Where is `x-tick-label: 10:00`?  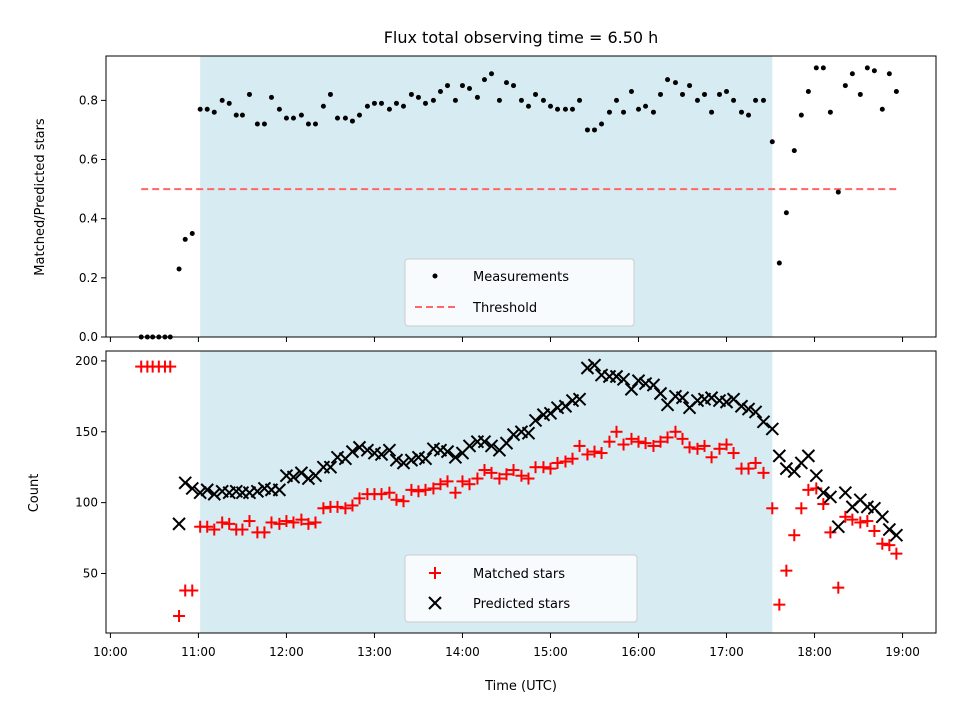
x-tick-label: 10:00 is located at coordinates (110, 652).